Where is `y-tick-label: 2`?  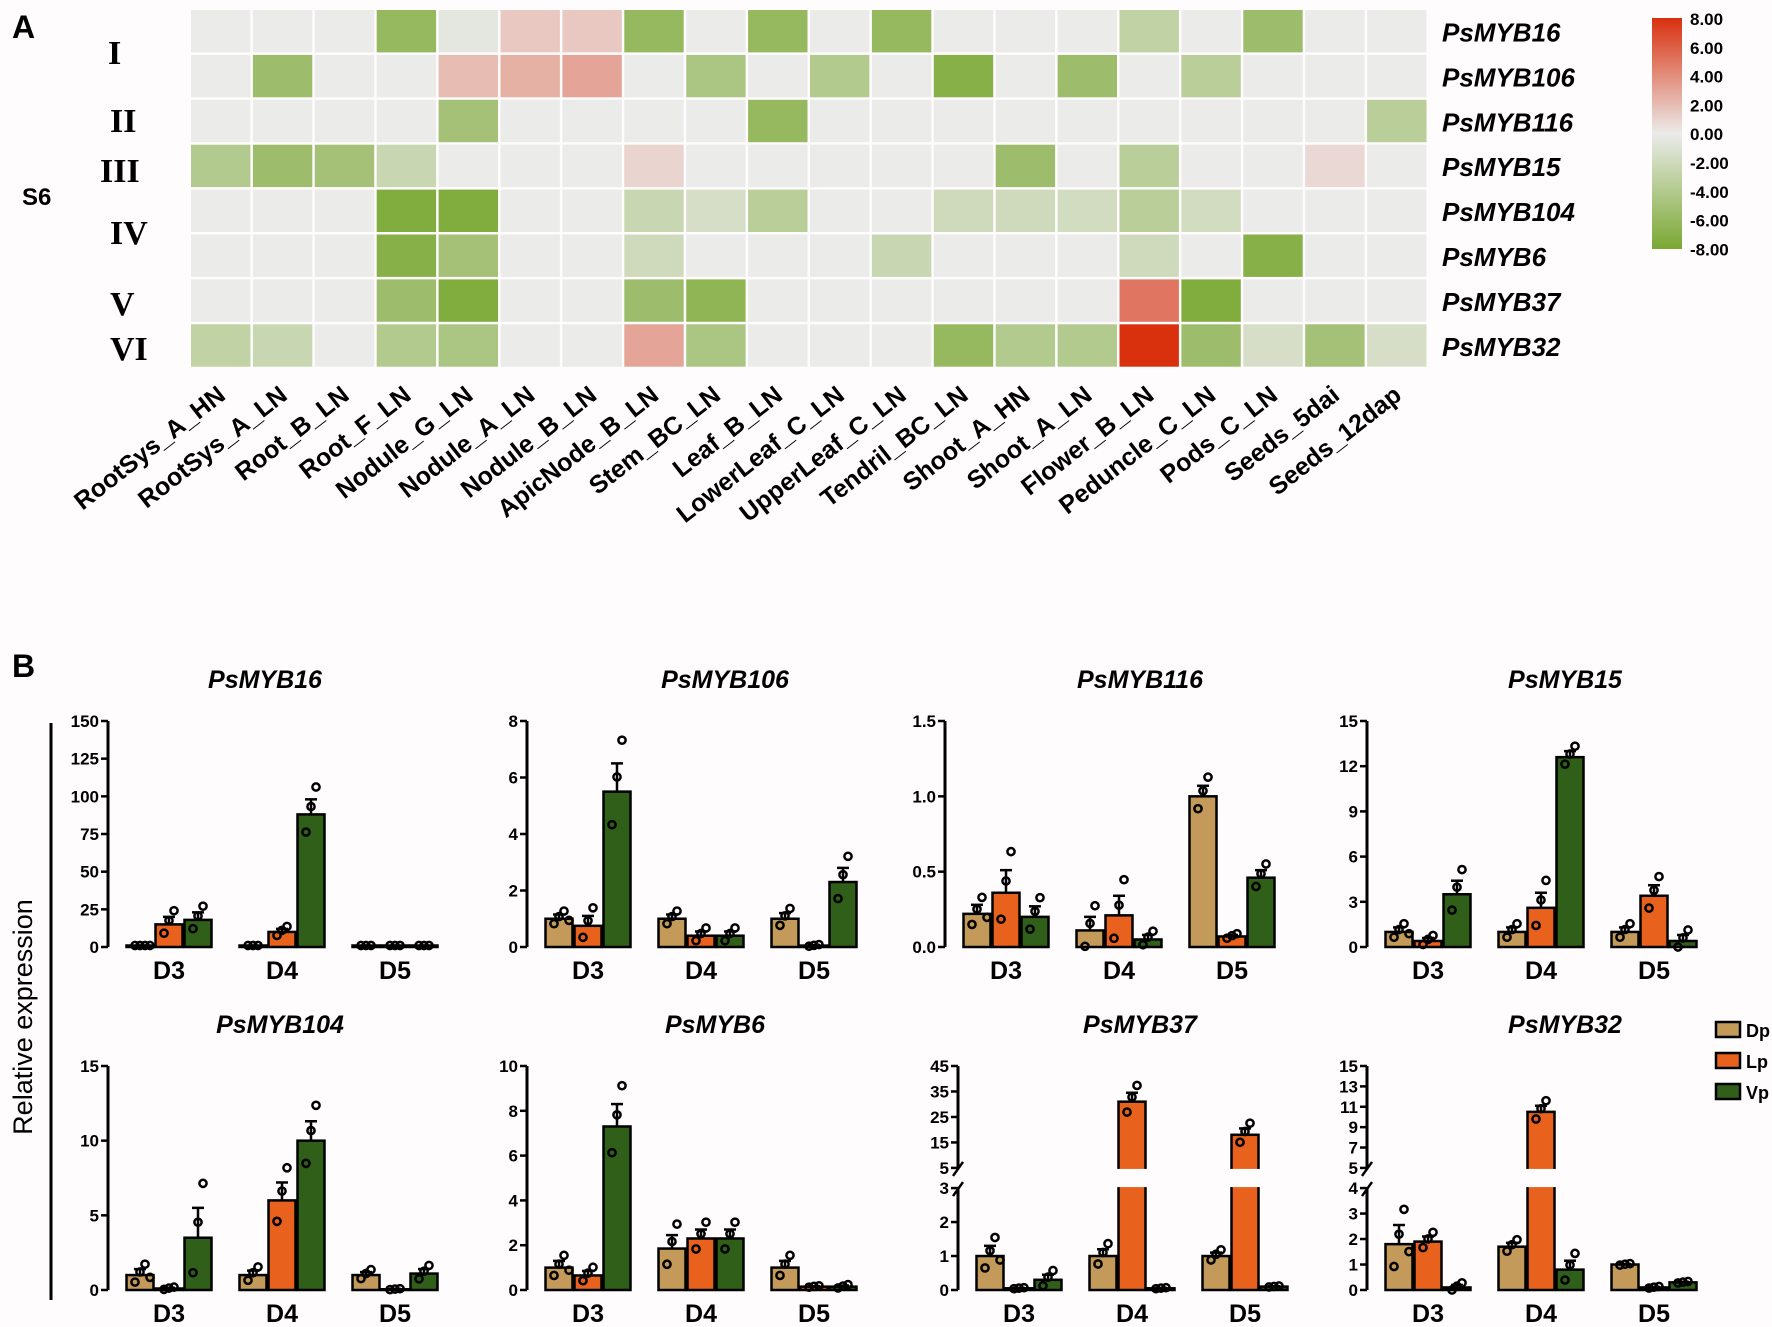
y-tick-label: 2 is located at coordinates (944, 1222).